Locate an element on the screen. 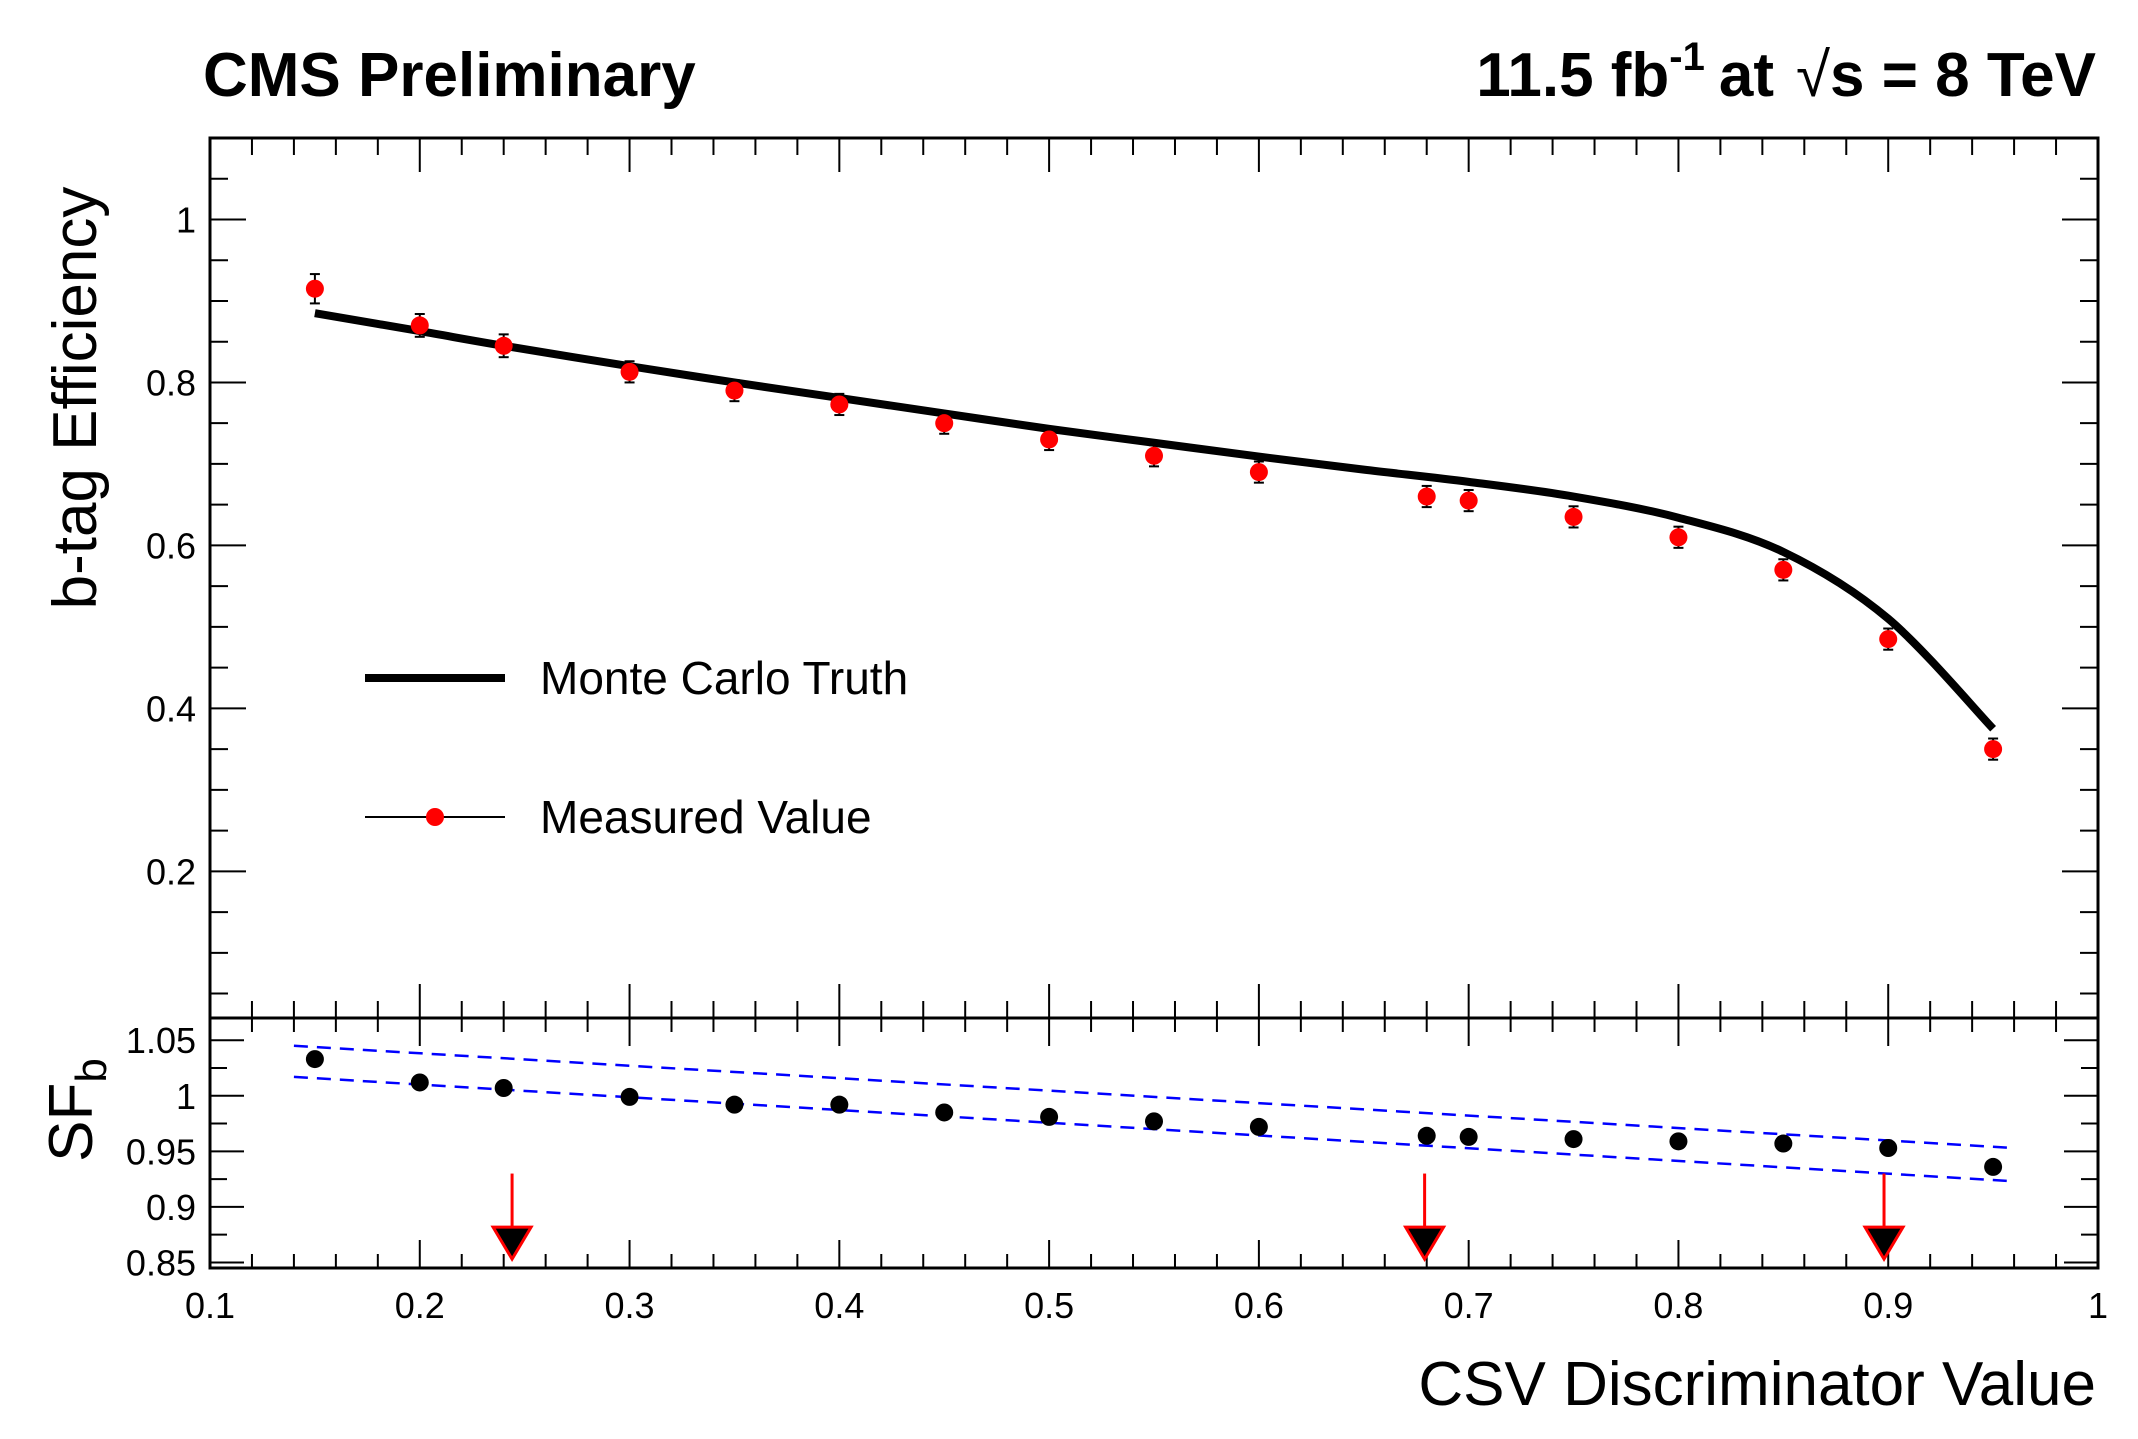 This screenshot has width=2138, height=1439. luminosity-exponent: -1 is located at coordinates (1687, 57).